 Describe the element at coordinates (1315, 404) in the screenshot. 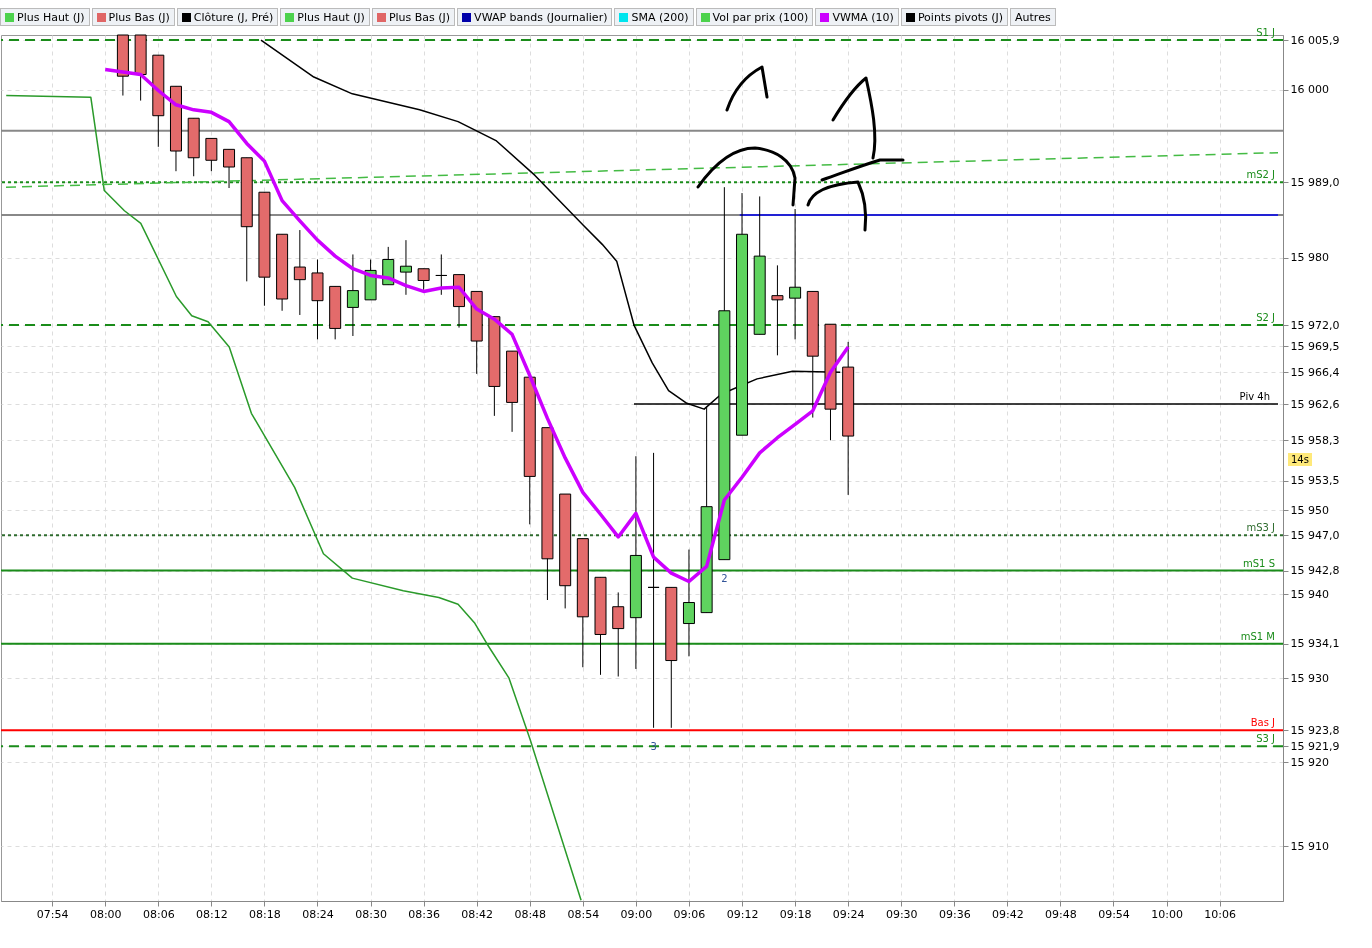

I see `y-tick-label: 15 962,6` at that location.